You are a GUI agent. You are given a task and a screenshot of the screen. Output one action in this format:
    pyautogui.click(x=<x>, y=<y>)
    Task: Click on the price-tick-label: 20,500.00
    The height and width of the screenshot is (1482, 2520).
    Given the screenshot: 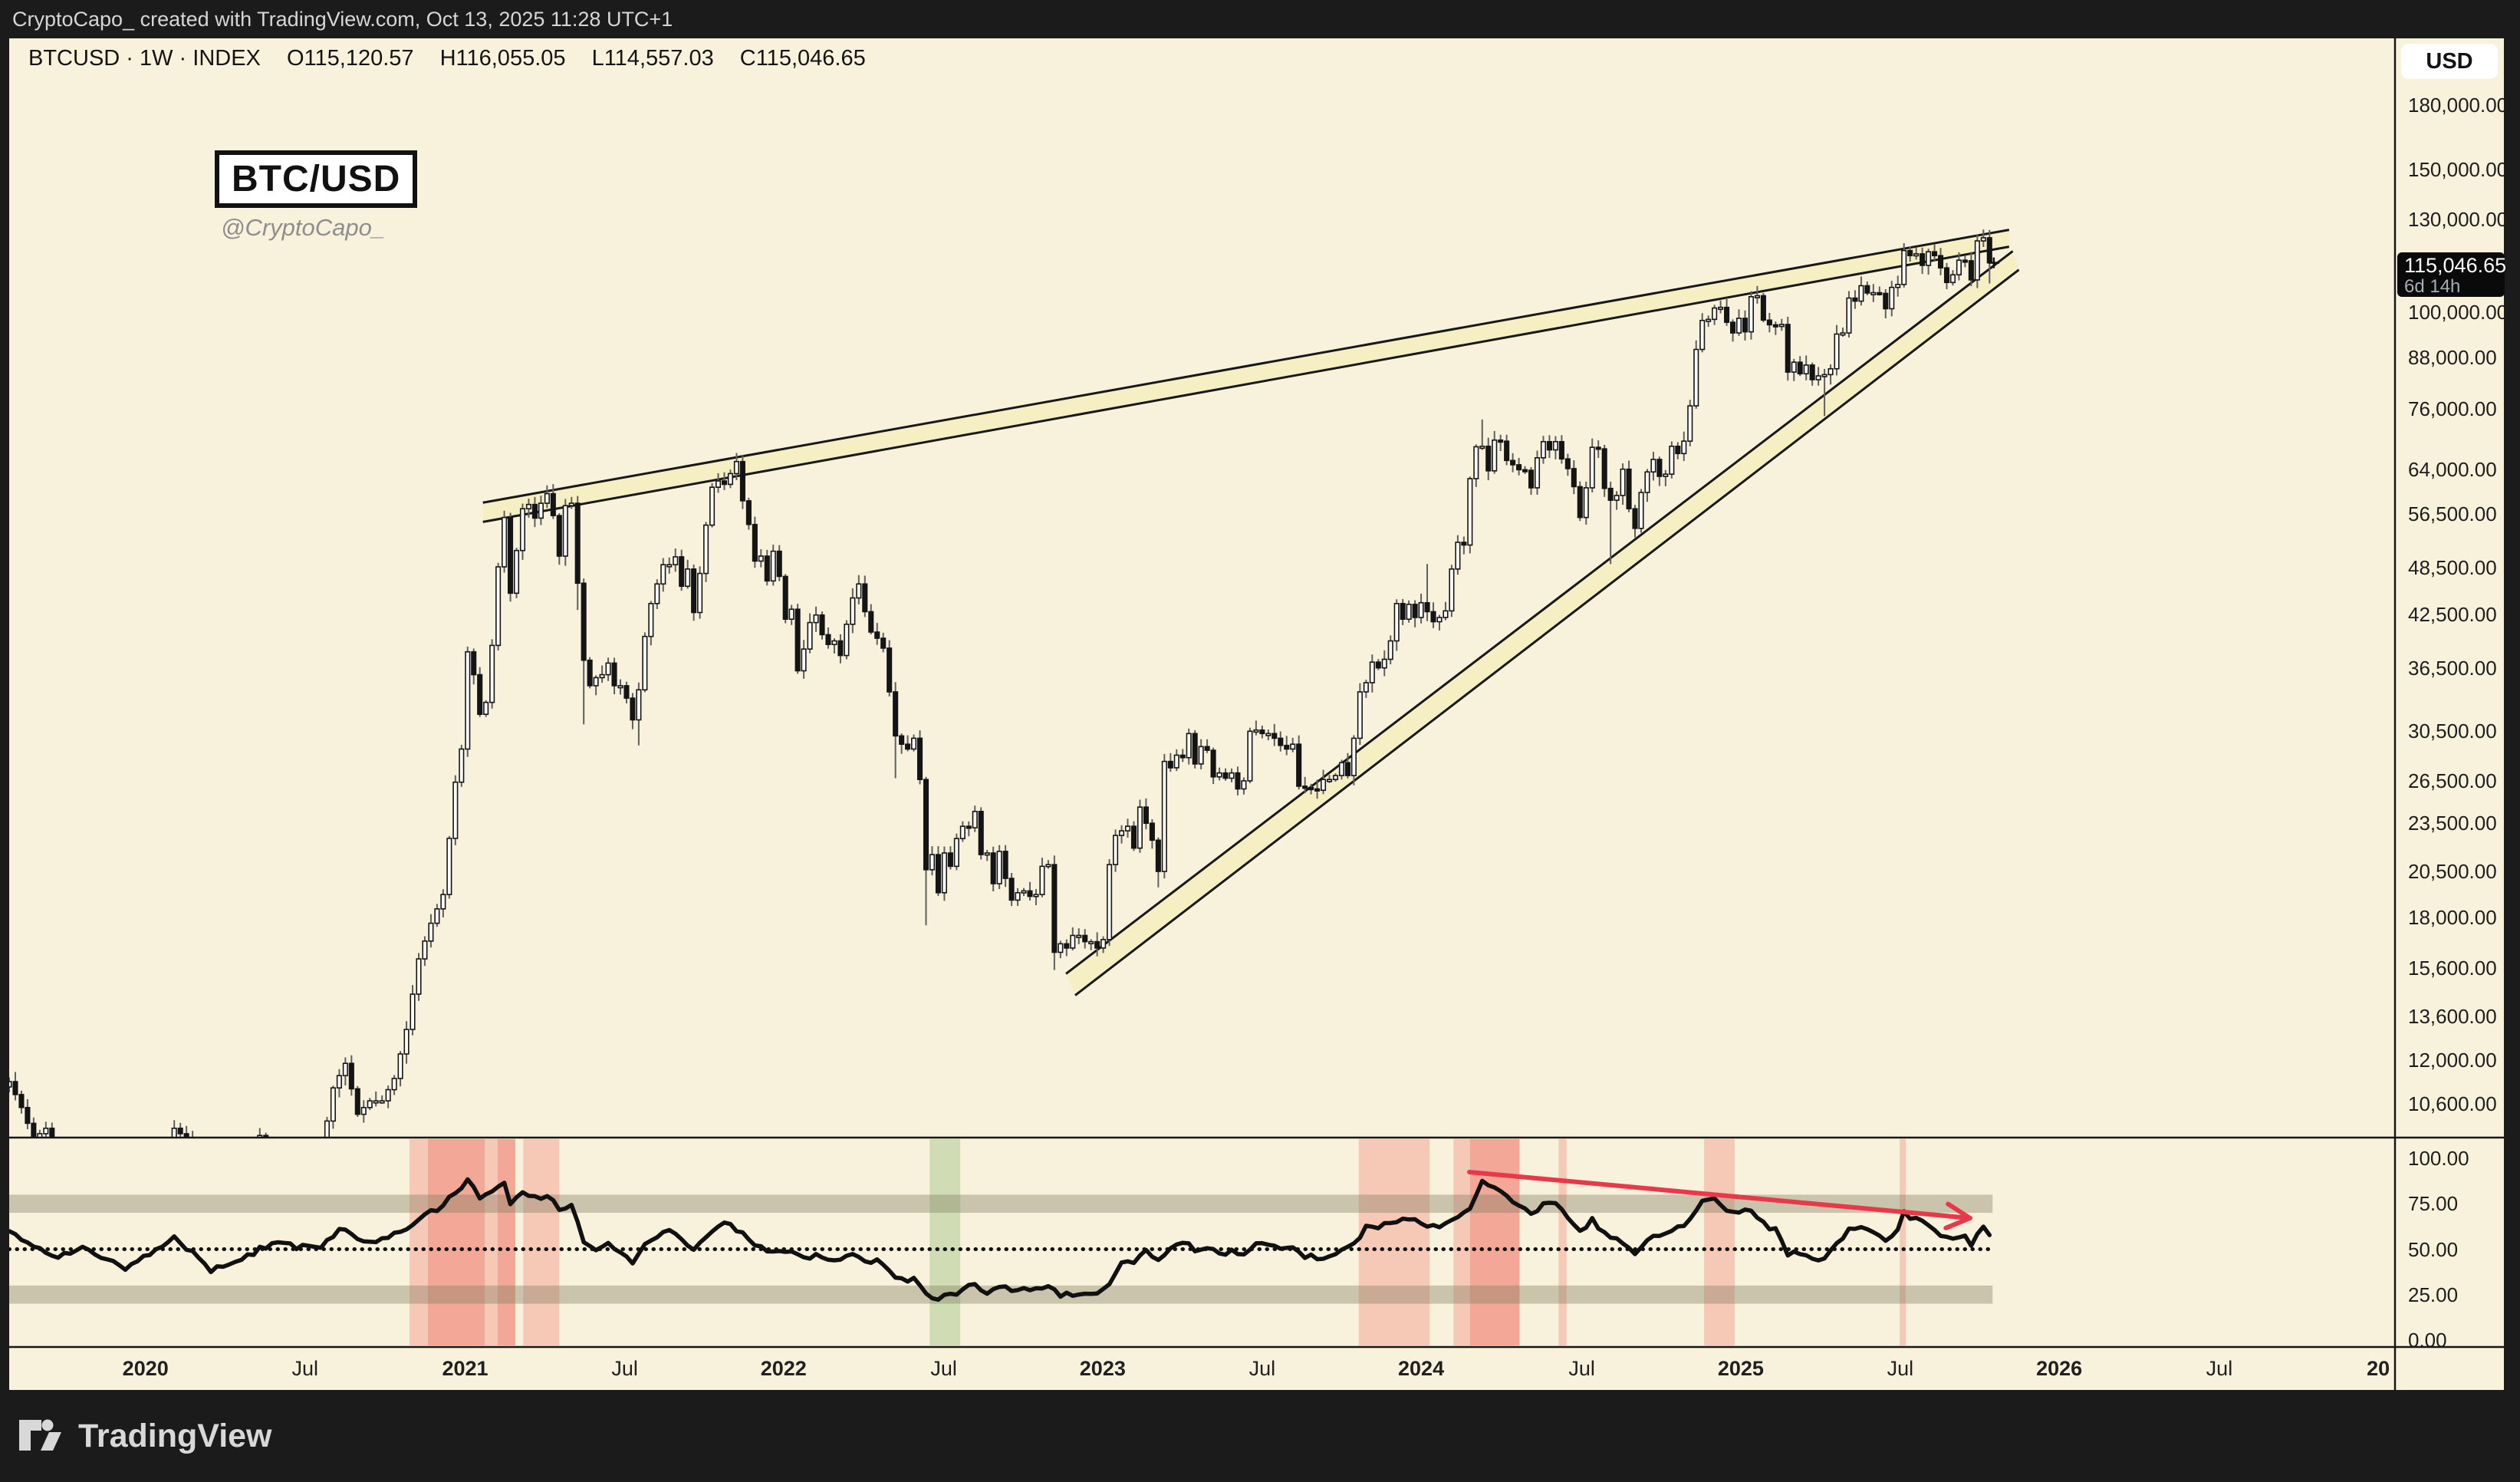 What is the action you would take?
    pyautogui.click(x=2452, y=872)
    